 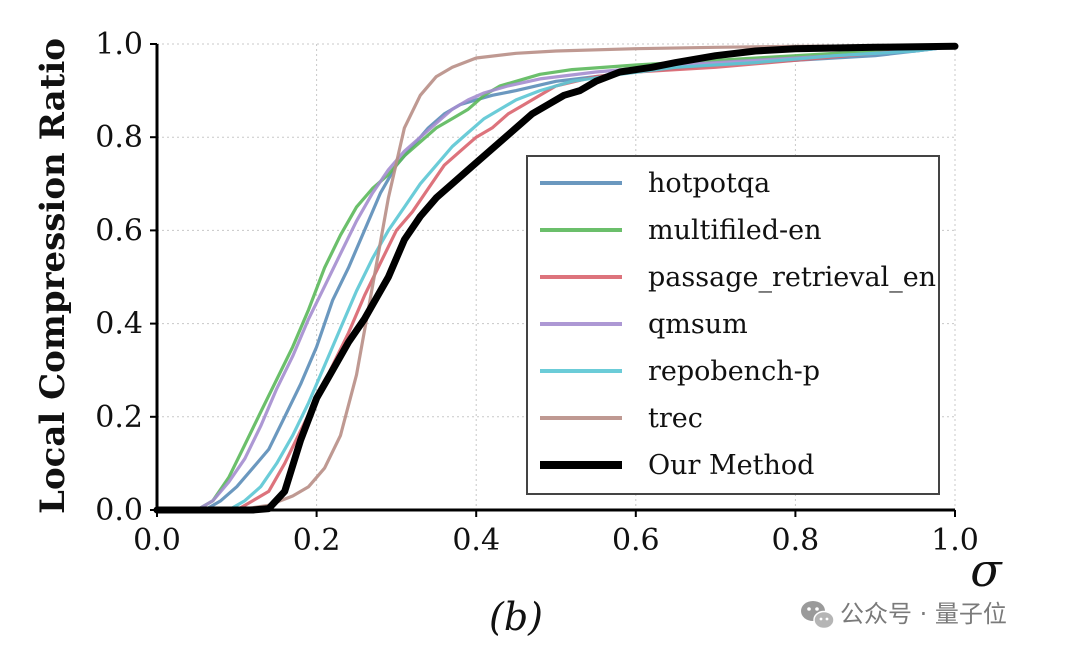 I want to click on legend-entry: trec, so click(x=675, y=418).